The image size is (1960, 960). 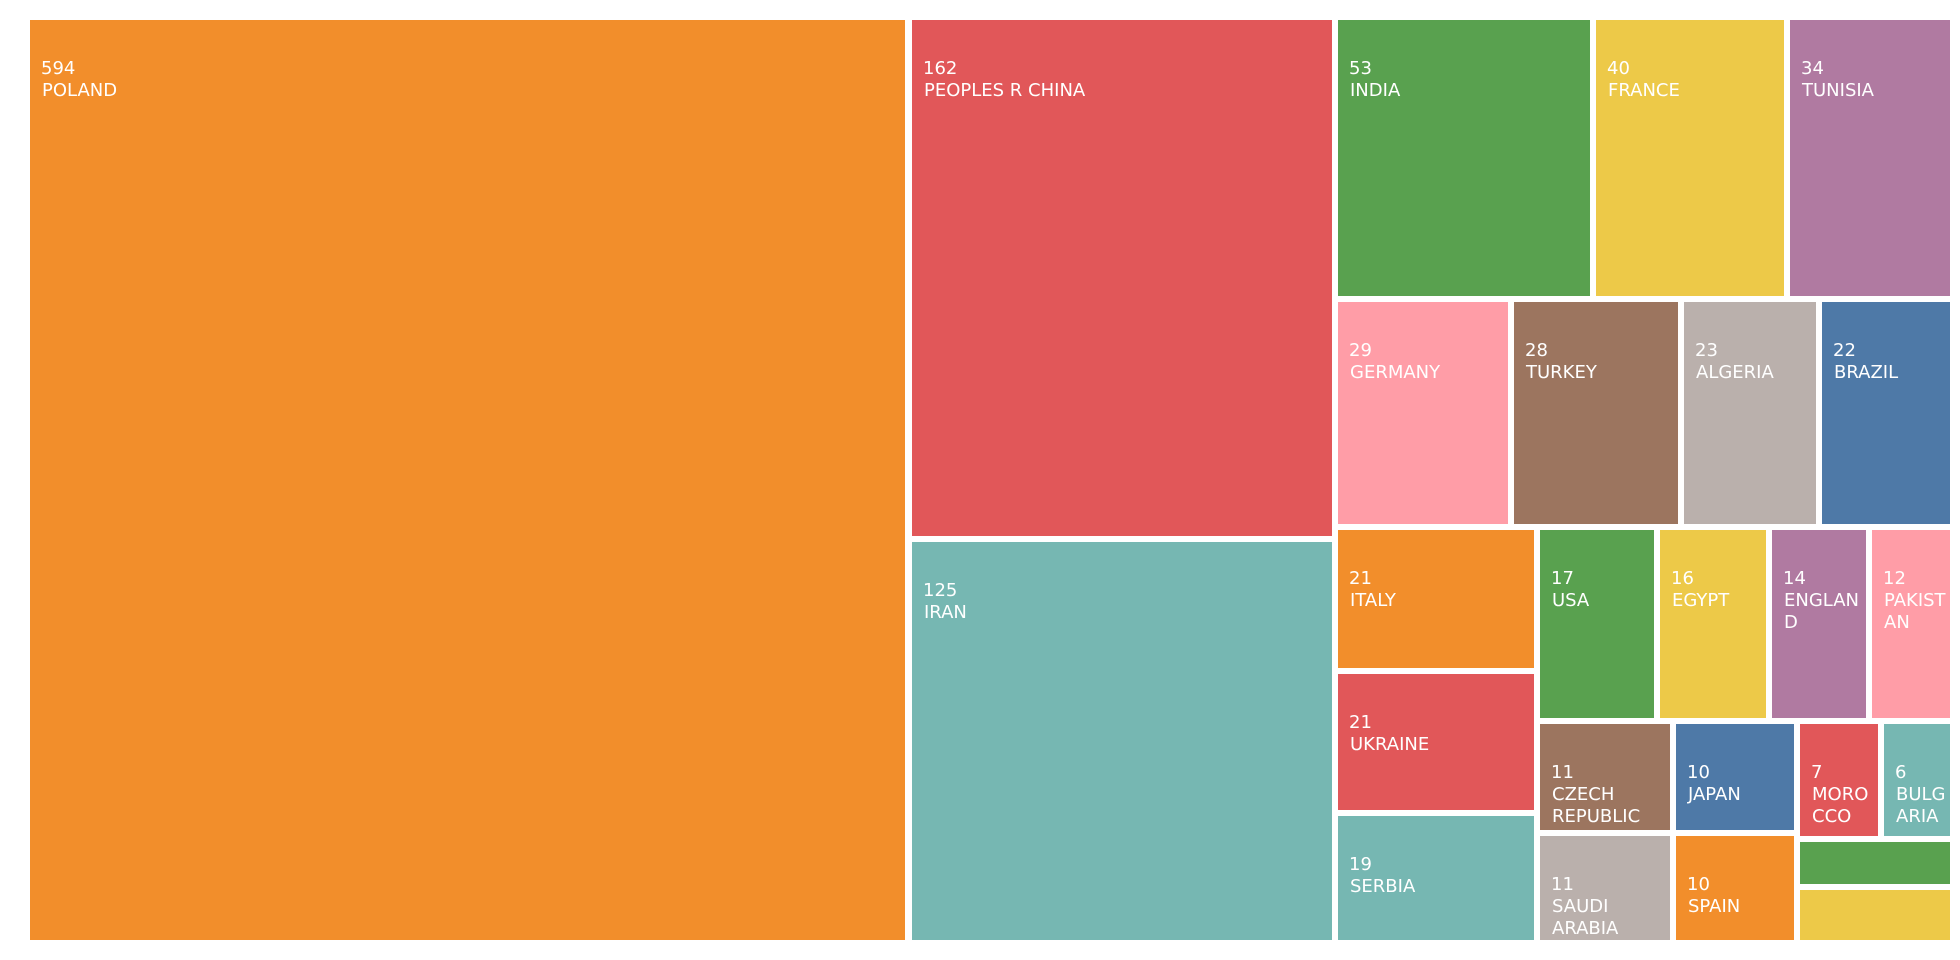 What do you see at coordinates (1122, 278) in the screenshot?
I see `treemap-cell-peoples-r-china: 162 PEOPLES R CHINA` at bounding box center [1122, 278].